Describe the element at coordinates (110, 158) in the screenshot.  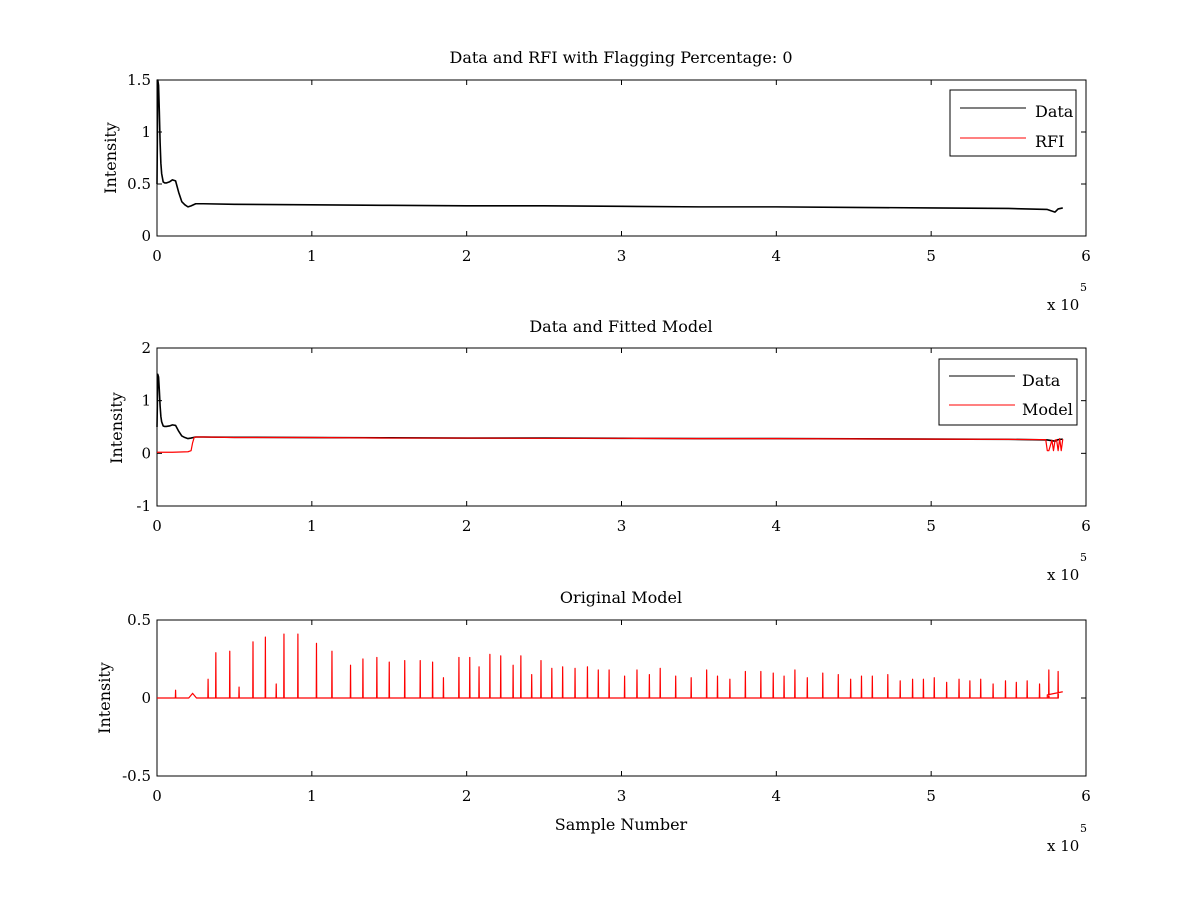
I see `subplot-1-ylabel: Intensity` at that location.